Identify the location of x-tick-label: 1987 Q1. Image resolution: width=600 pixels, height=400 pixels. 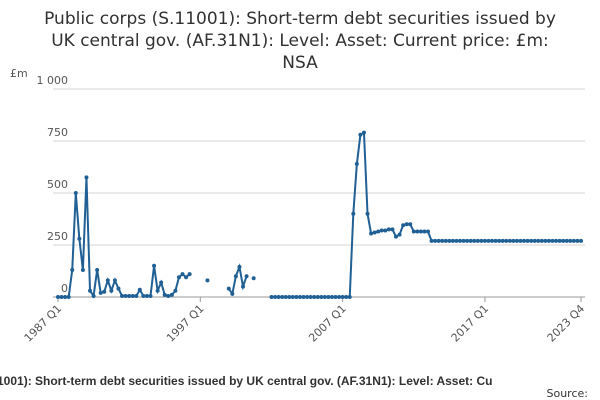
(43, 323).